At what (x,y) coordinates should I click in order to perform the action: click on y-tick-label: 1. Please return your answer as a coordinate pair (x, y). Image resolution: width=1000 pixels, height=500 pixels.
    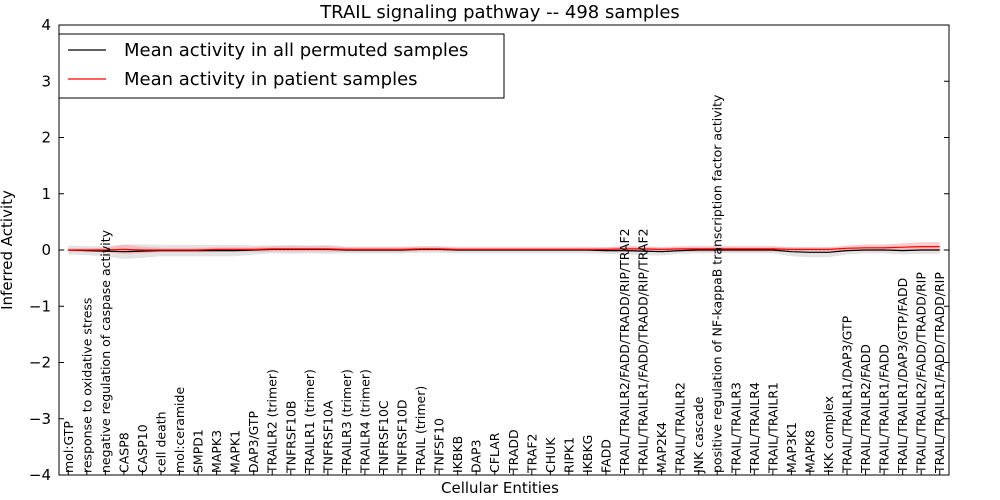
    Looking at the image, I should click on (46, 194).